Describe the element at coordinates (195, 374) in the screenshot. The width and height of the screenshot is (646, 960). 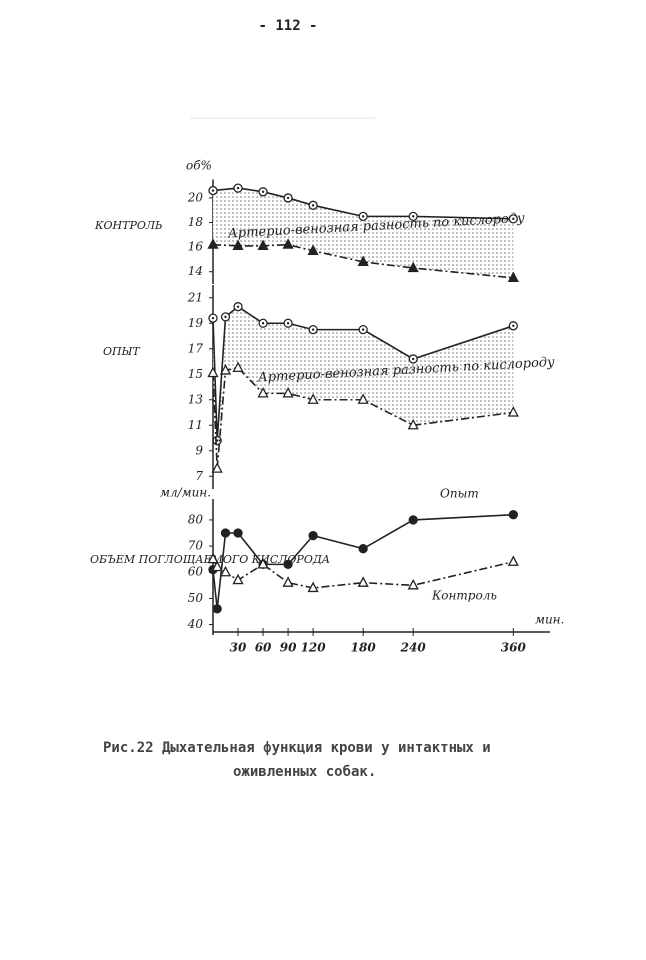
I see `y-tick-label: 15` at that location.